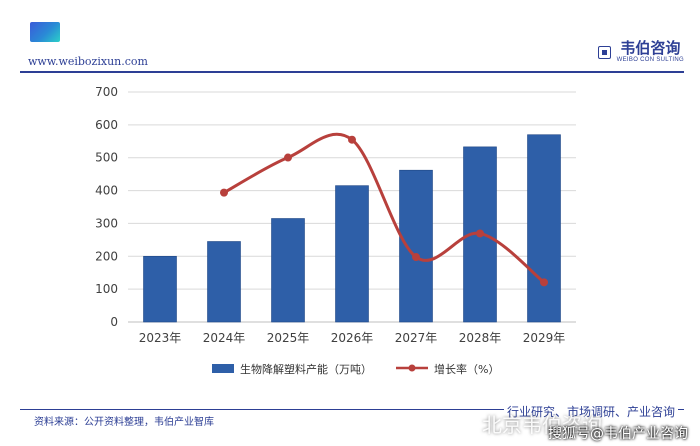  Describe the element at coordinates (352, 409) in the screenshot. I see `footer-divider` at that location.